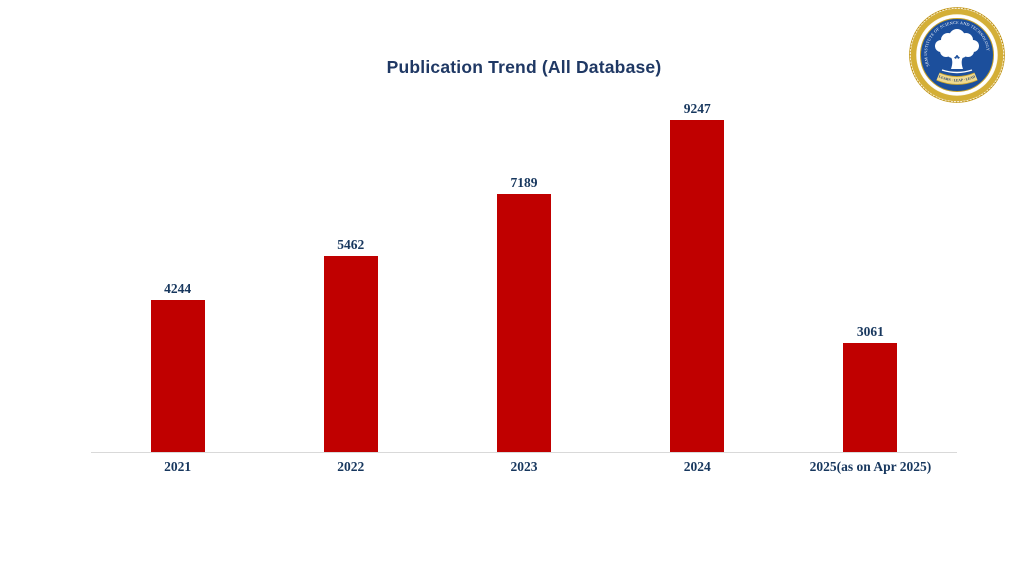 The image size is (1024, 576). Describe the element at coordinates (957, 78) in the screenshot. I see `seal-ribbon` at that location.